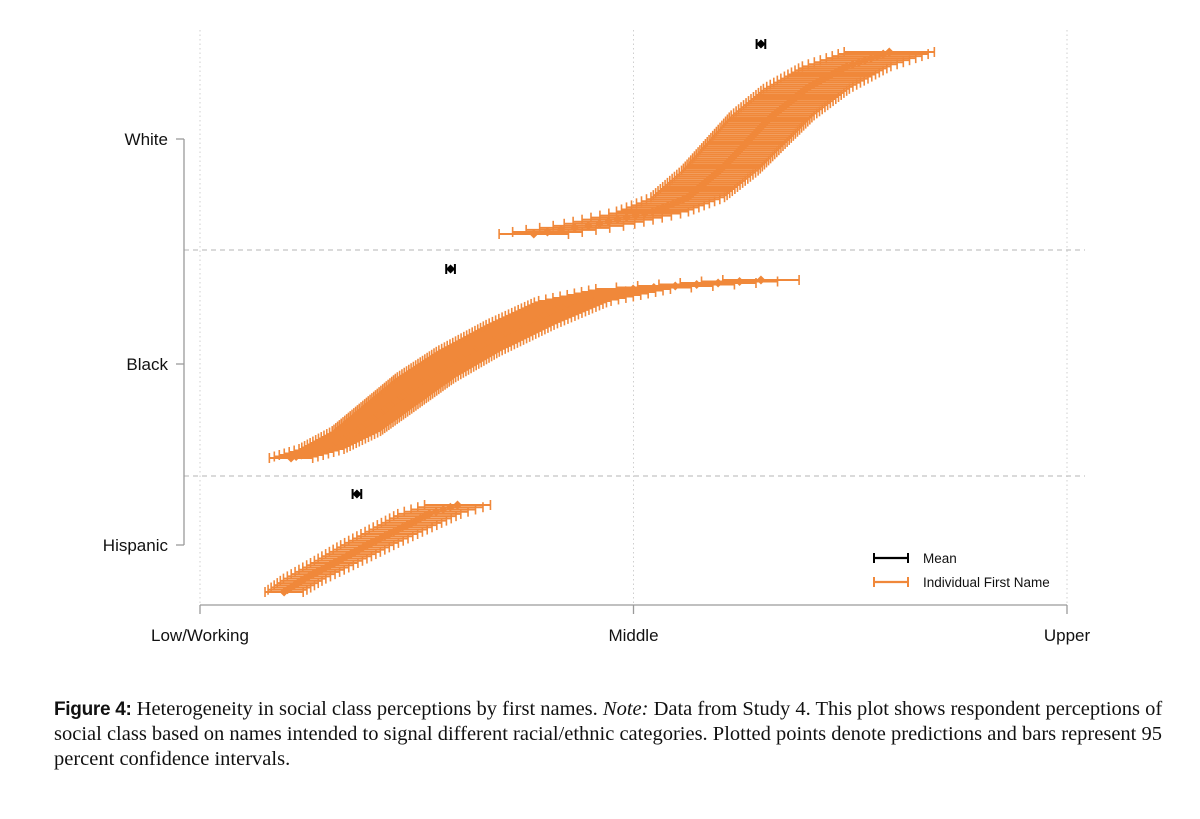  What do you see at coordinates (717, 143) in the screenshot?
I see `names-white` at bounding box center [717, 143].